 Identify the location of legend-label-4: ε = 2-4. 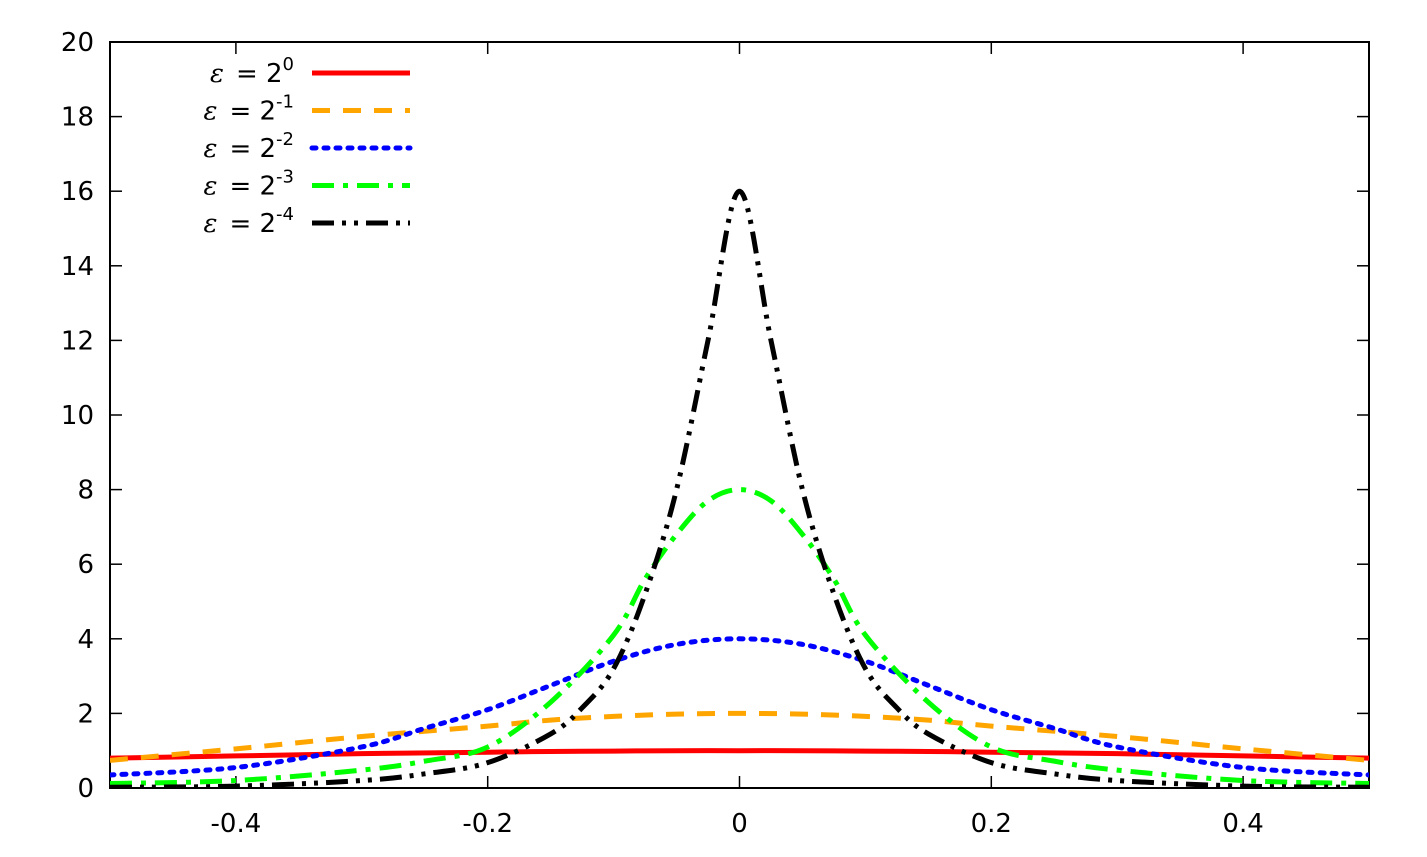
(249, 221).